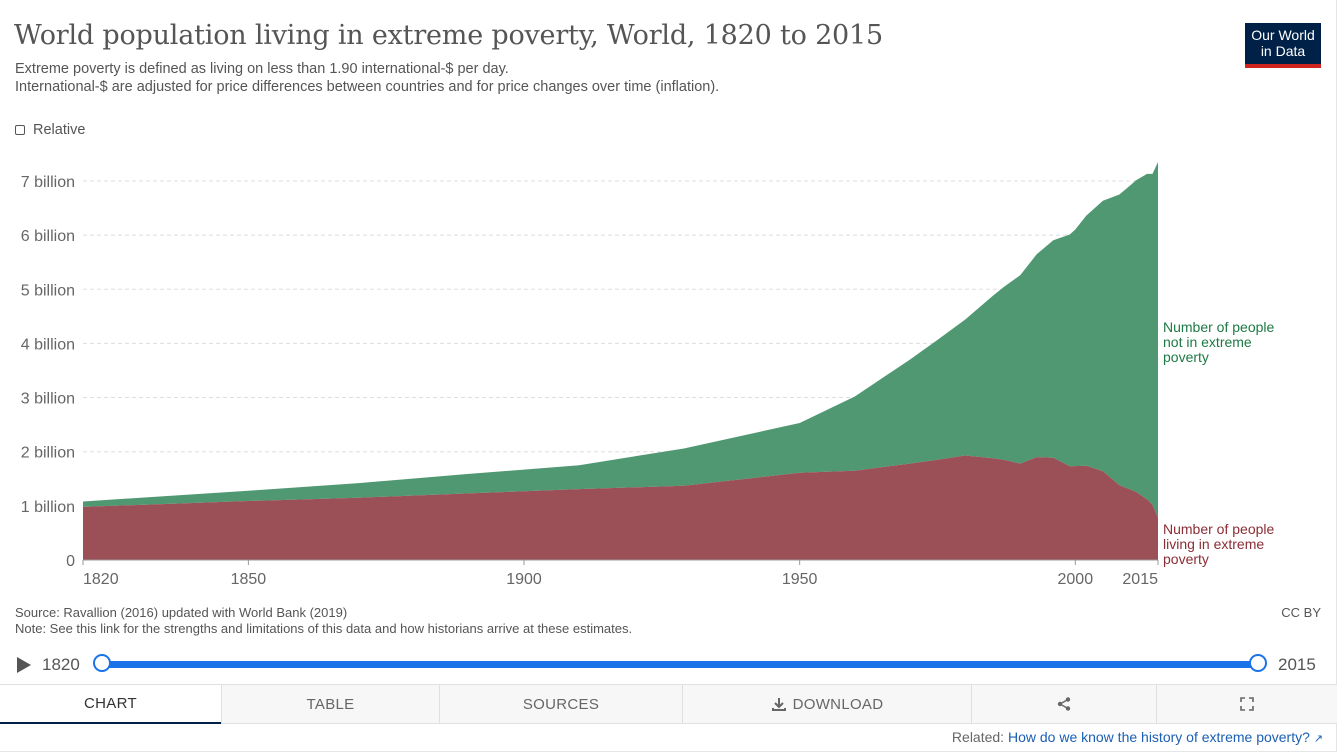 The width and height of the screenshot is (1337, 752). I want to click on owid-logo: Our World in Data, so click(1283, 45).